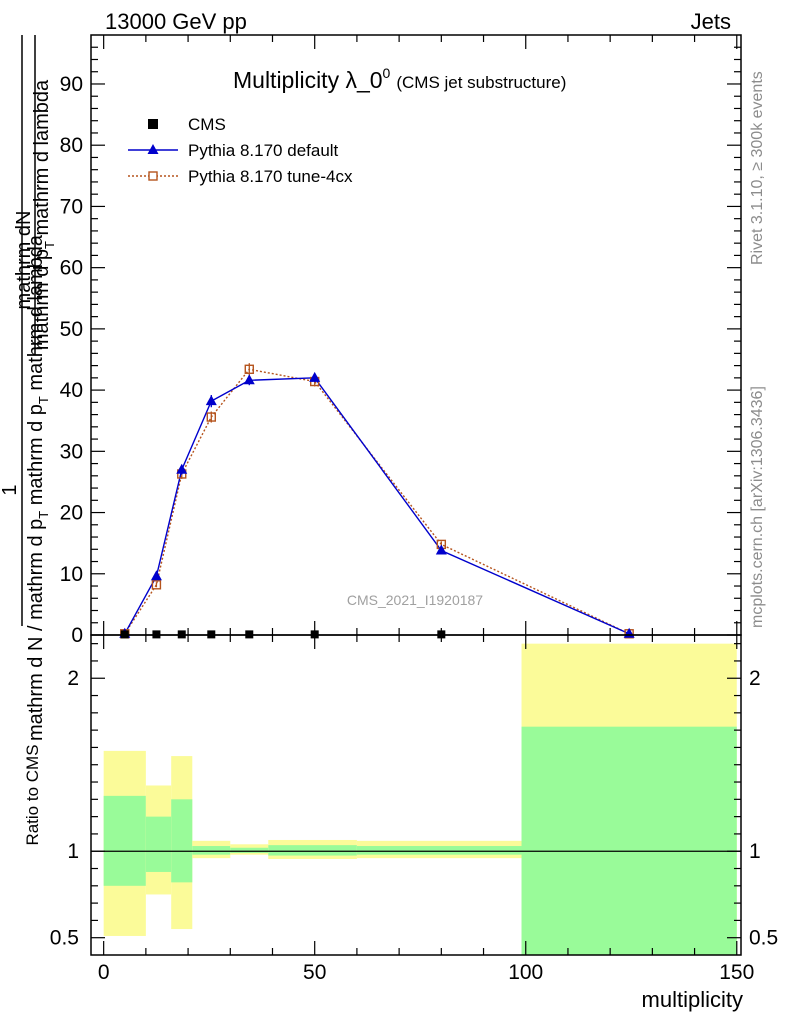 The image size is (786, 1024). What do you see at coordinates (64, 938) in the screenshot?
I see `ratio-y-tick-label: 0.5` at bounding box center [64, 938].